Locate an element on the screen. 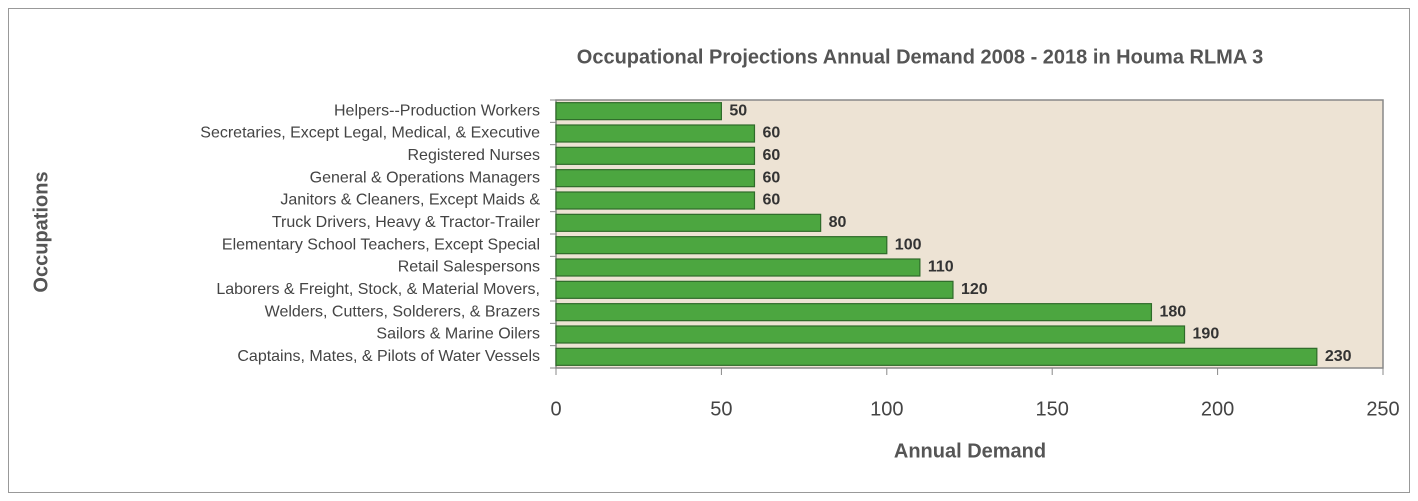 The image size is (1418, 501). value-label: 50 is located at coordinates (738, 110).